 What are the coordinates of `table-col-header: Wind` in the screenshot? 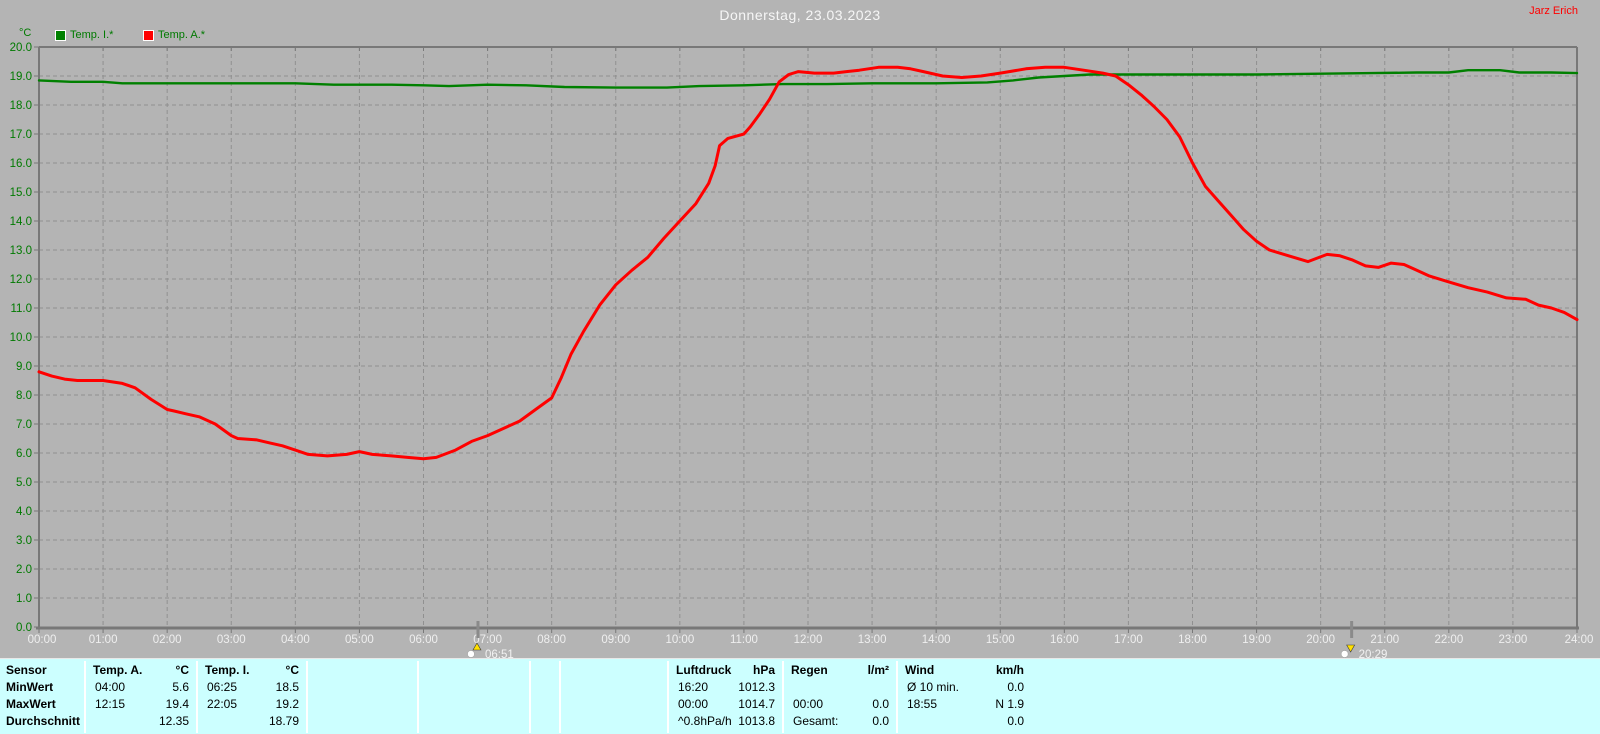 It's located at (920, 670).